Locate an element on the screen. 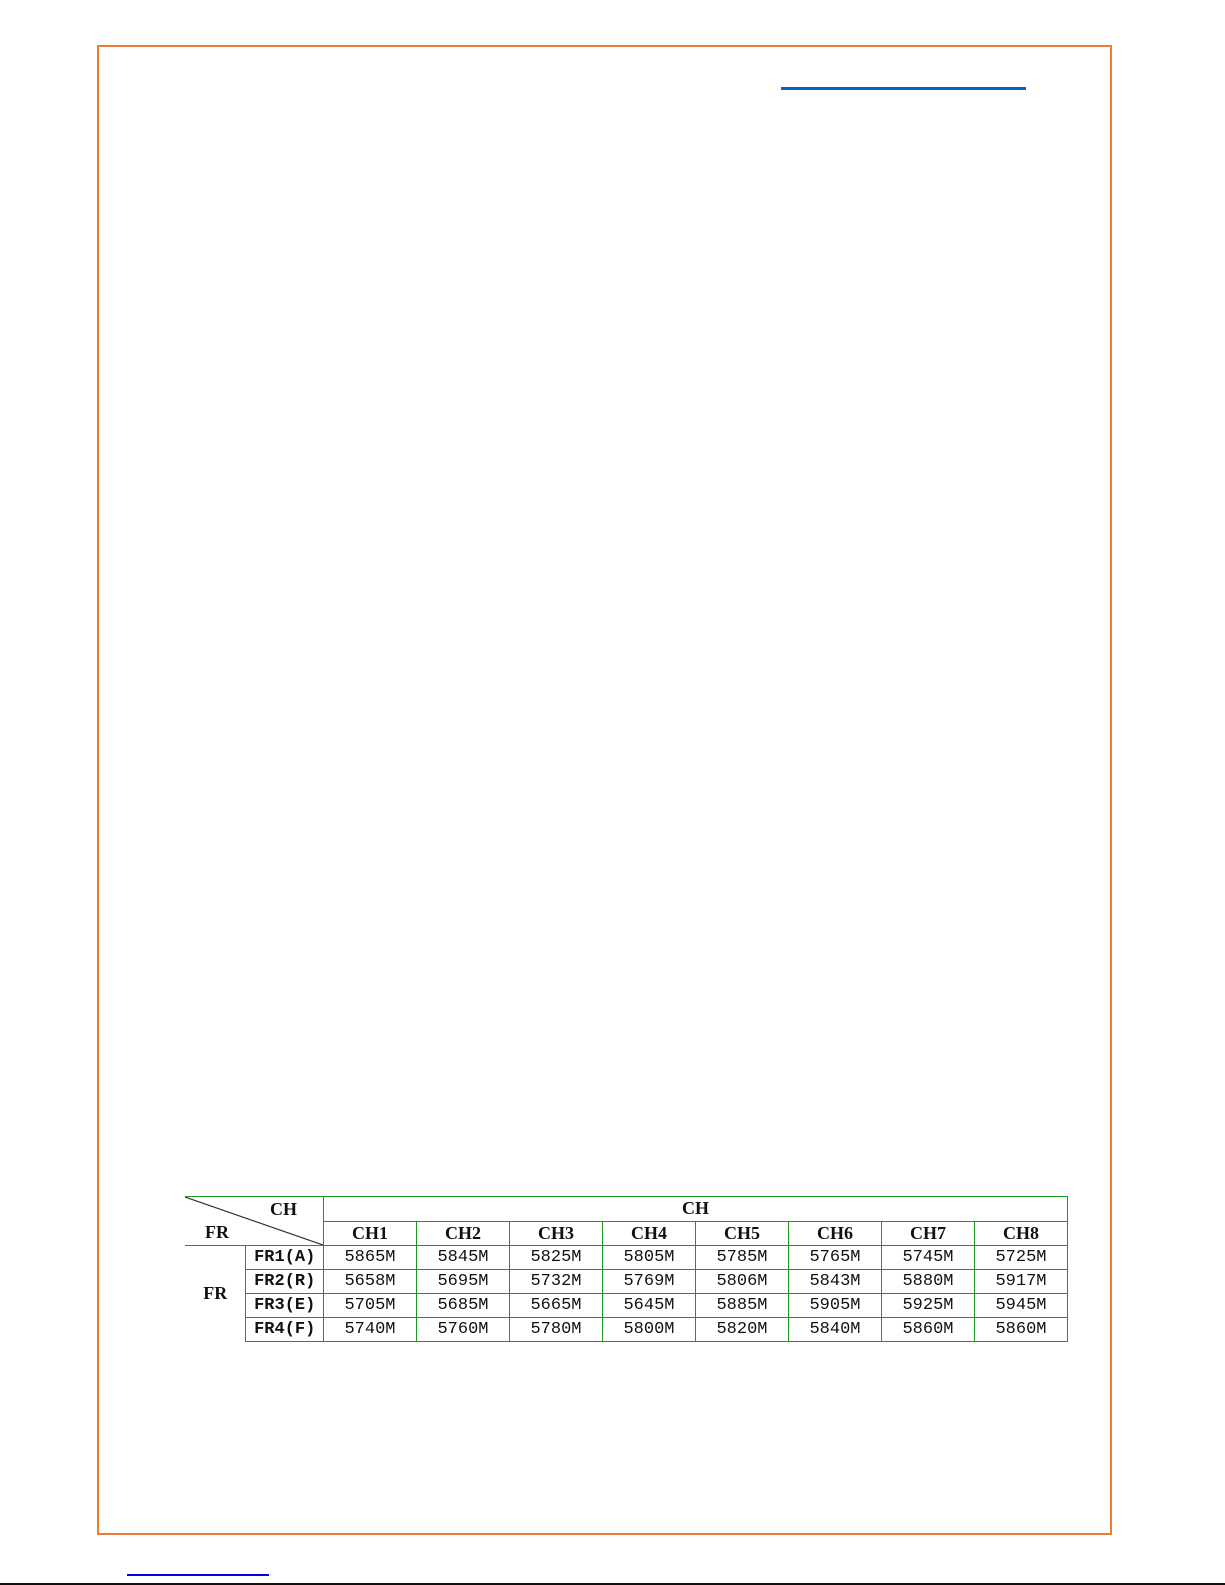 The height and width of the screenshot is (1585, 1225). column-header: CH4 is located at coordinates (649, 1233).